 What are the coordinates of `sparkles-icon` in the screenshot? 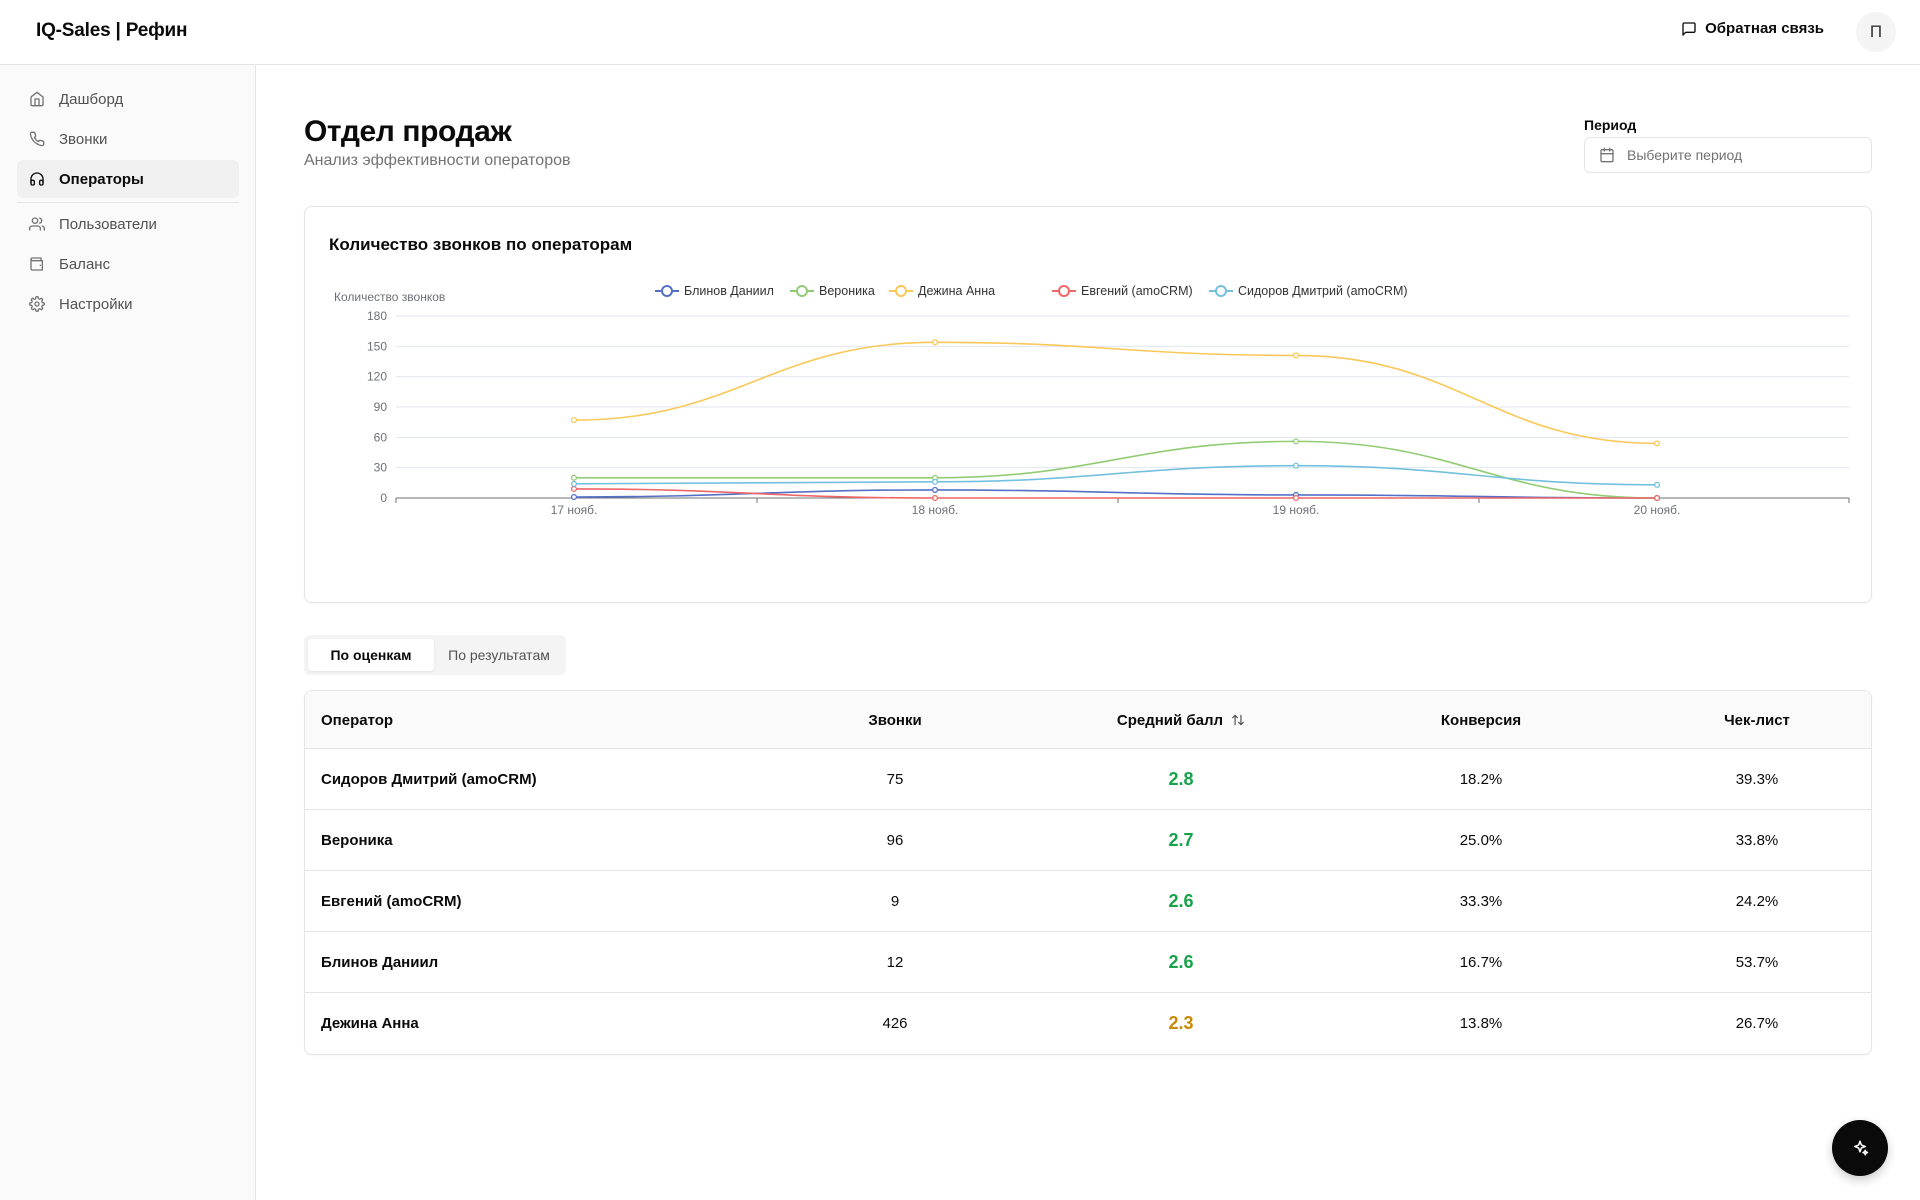 It's located at (1861, 1148).